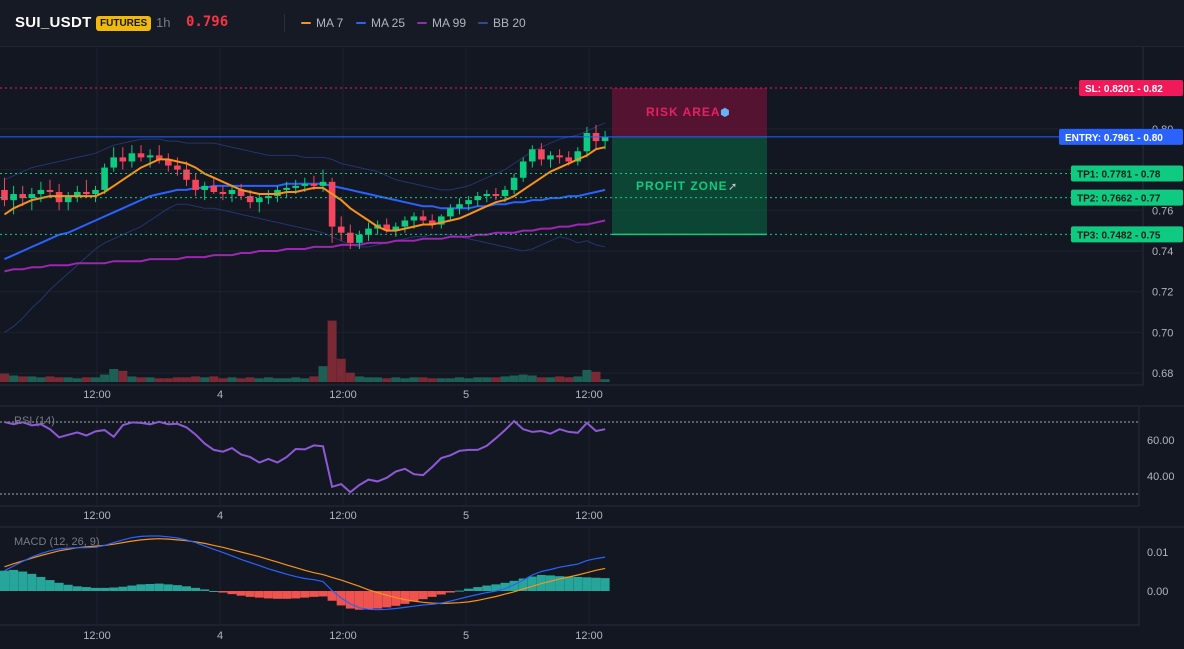 The height and width of the screenshot is (649, 1184). What do you see at coordinates (1161, 477) in the screenshot?
I see `rsi-tick-label: 40.00` at bounding box center [1161, 477].